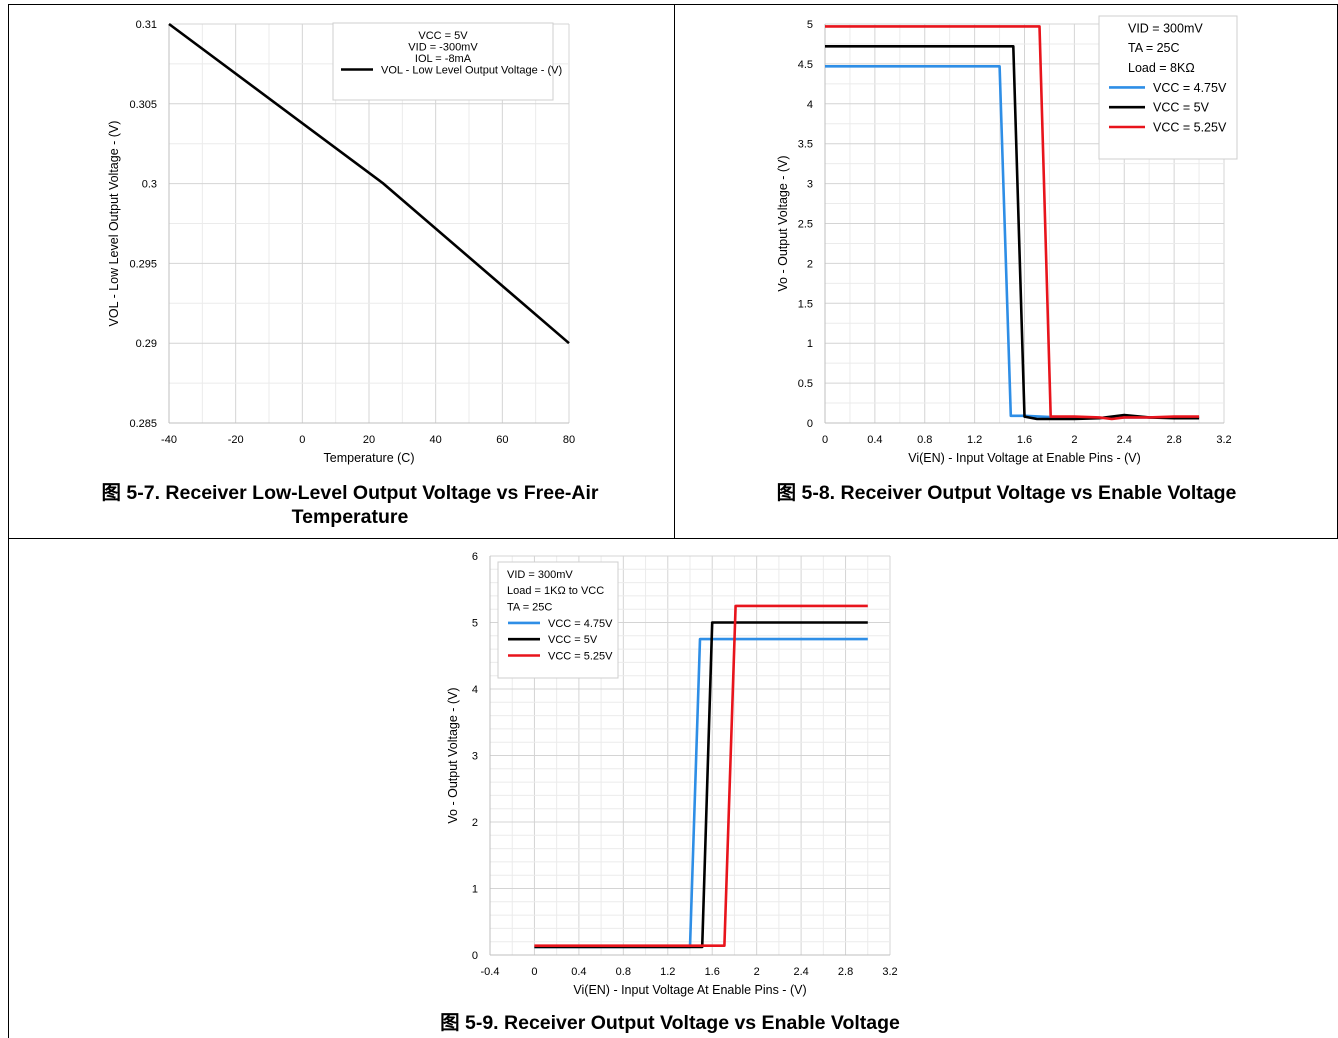 The image size is (1338, 1038). I want to click on legend-note: VCC = 5V, so click(443, 36).